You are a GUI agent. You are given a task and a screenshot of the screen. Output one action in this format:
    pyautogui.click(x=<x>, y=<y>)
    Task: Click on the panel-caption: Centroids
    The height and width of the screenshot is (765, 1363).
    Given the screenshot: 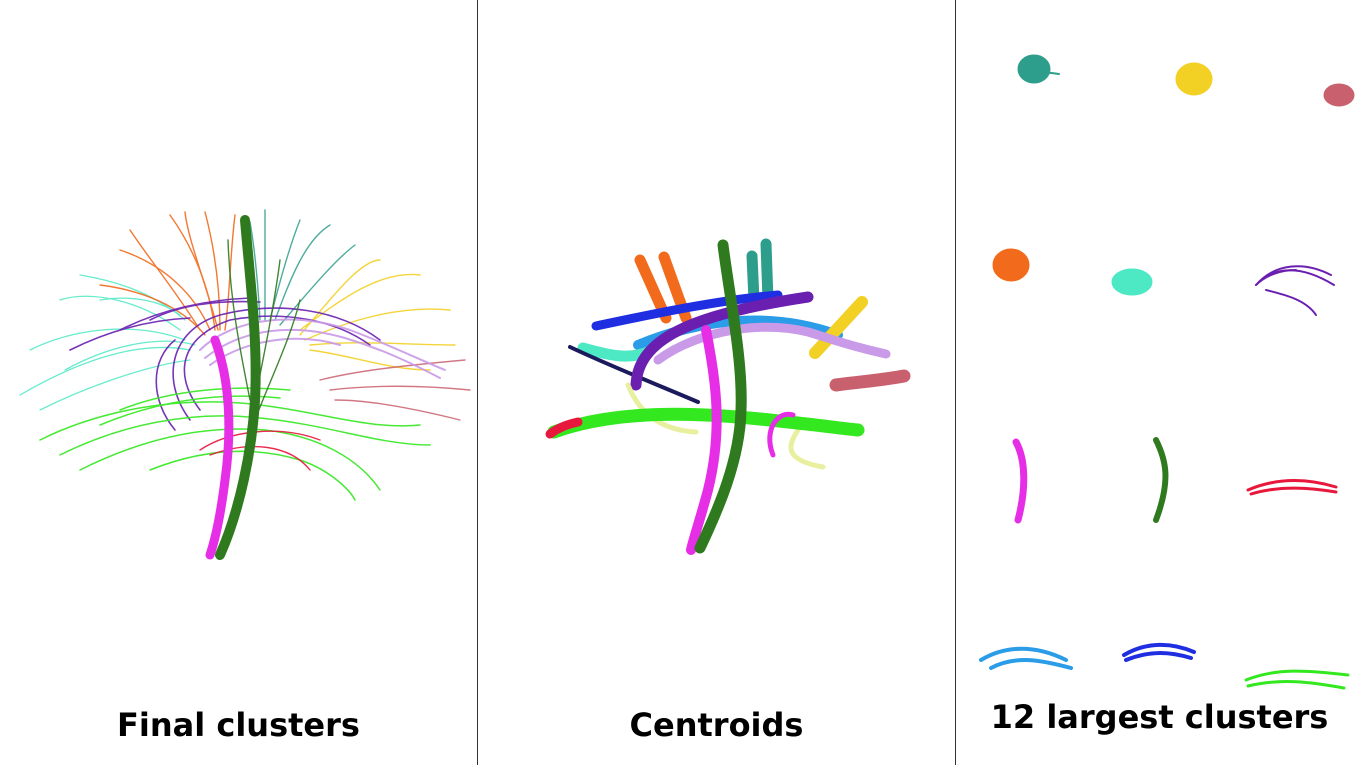 What is the action you would take?
    pyautogui.click(x=716, y=725)
    